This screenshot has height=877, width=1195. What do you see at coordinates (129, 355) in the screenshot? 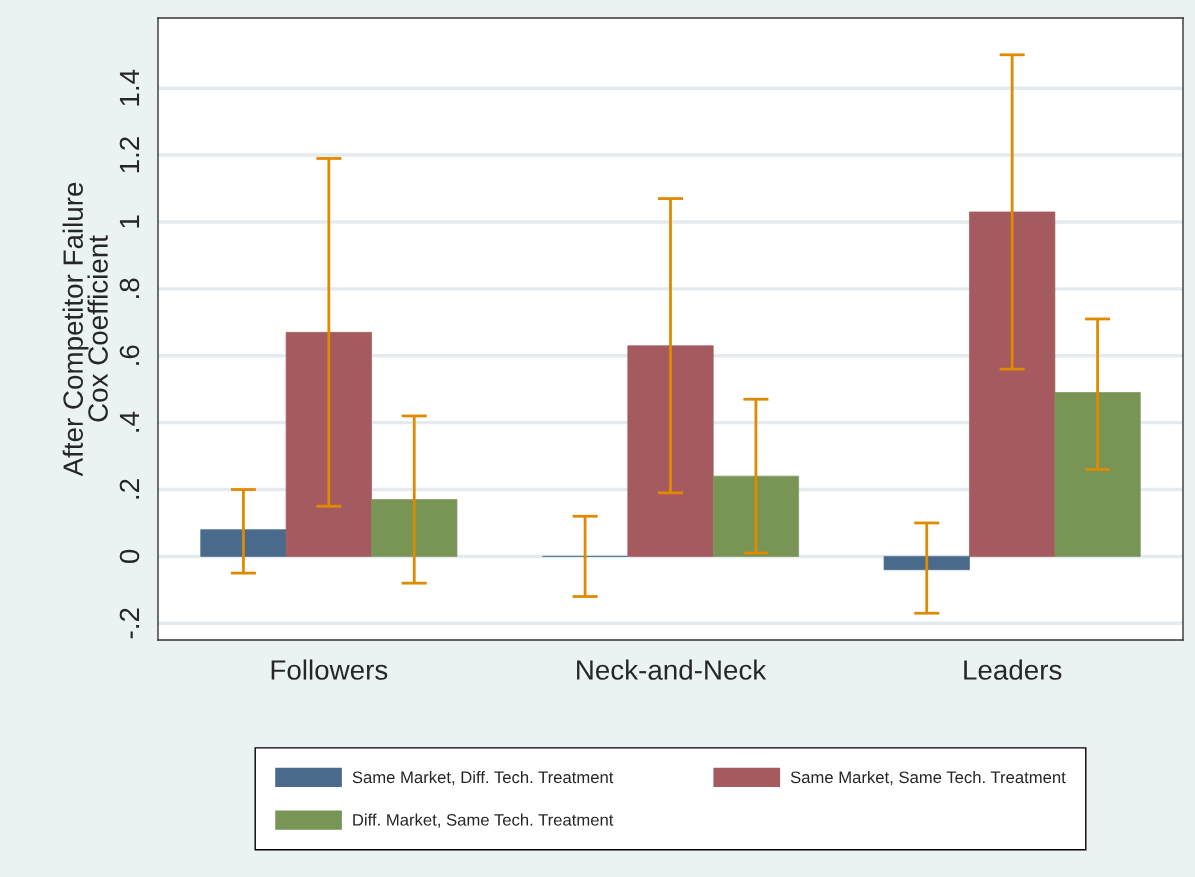
I see `y-tick-label: .6` at bounding box center [129, 355].